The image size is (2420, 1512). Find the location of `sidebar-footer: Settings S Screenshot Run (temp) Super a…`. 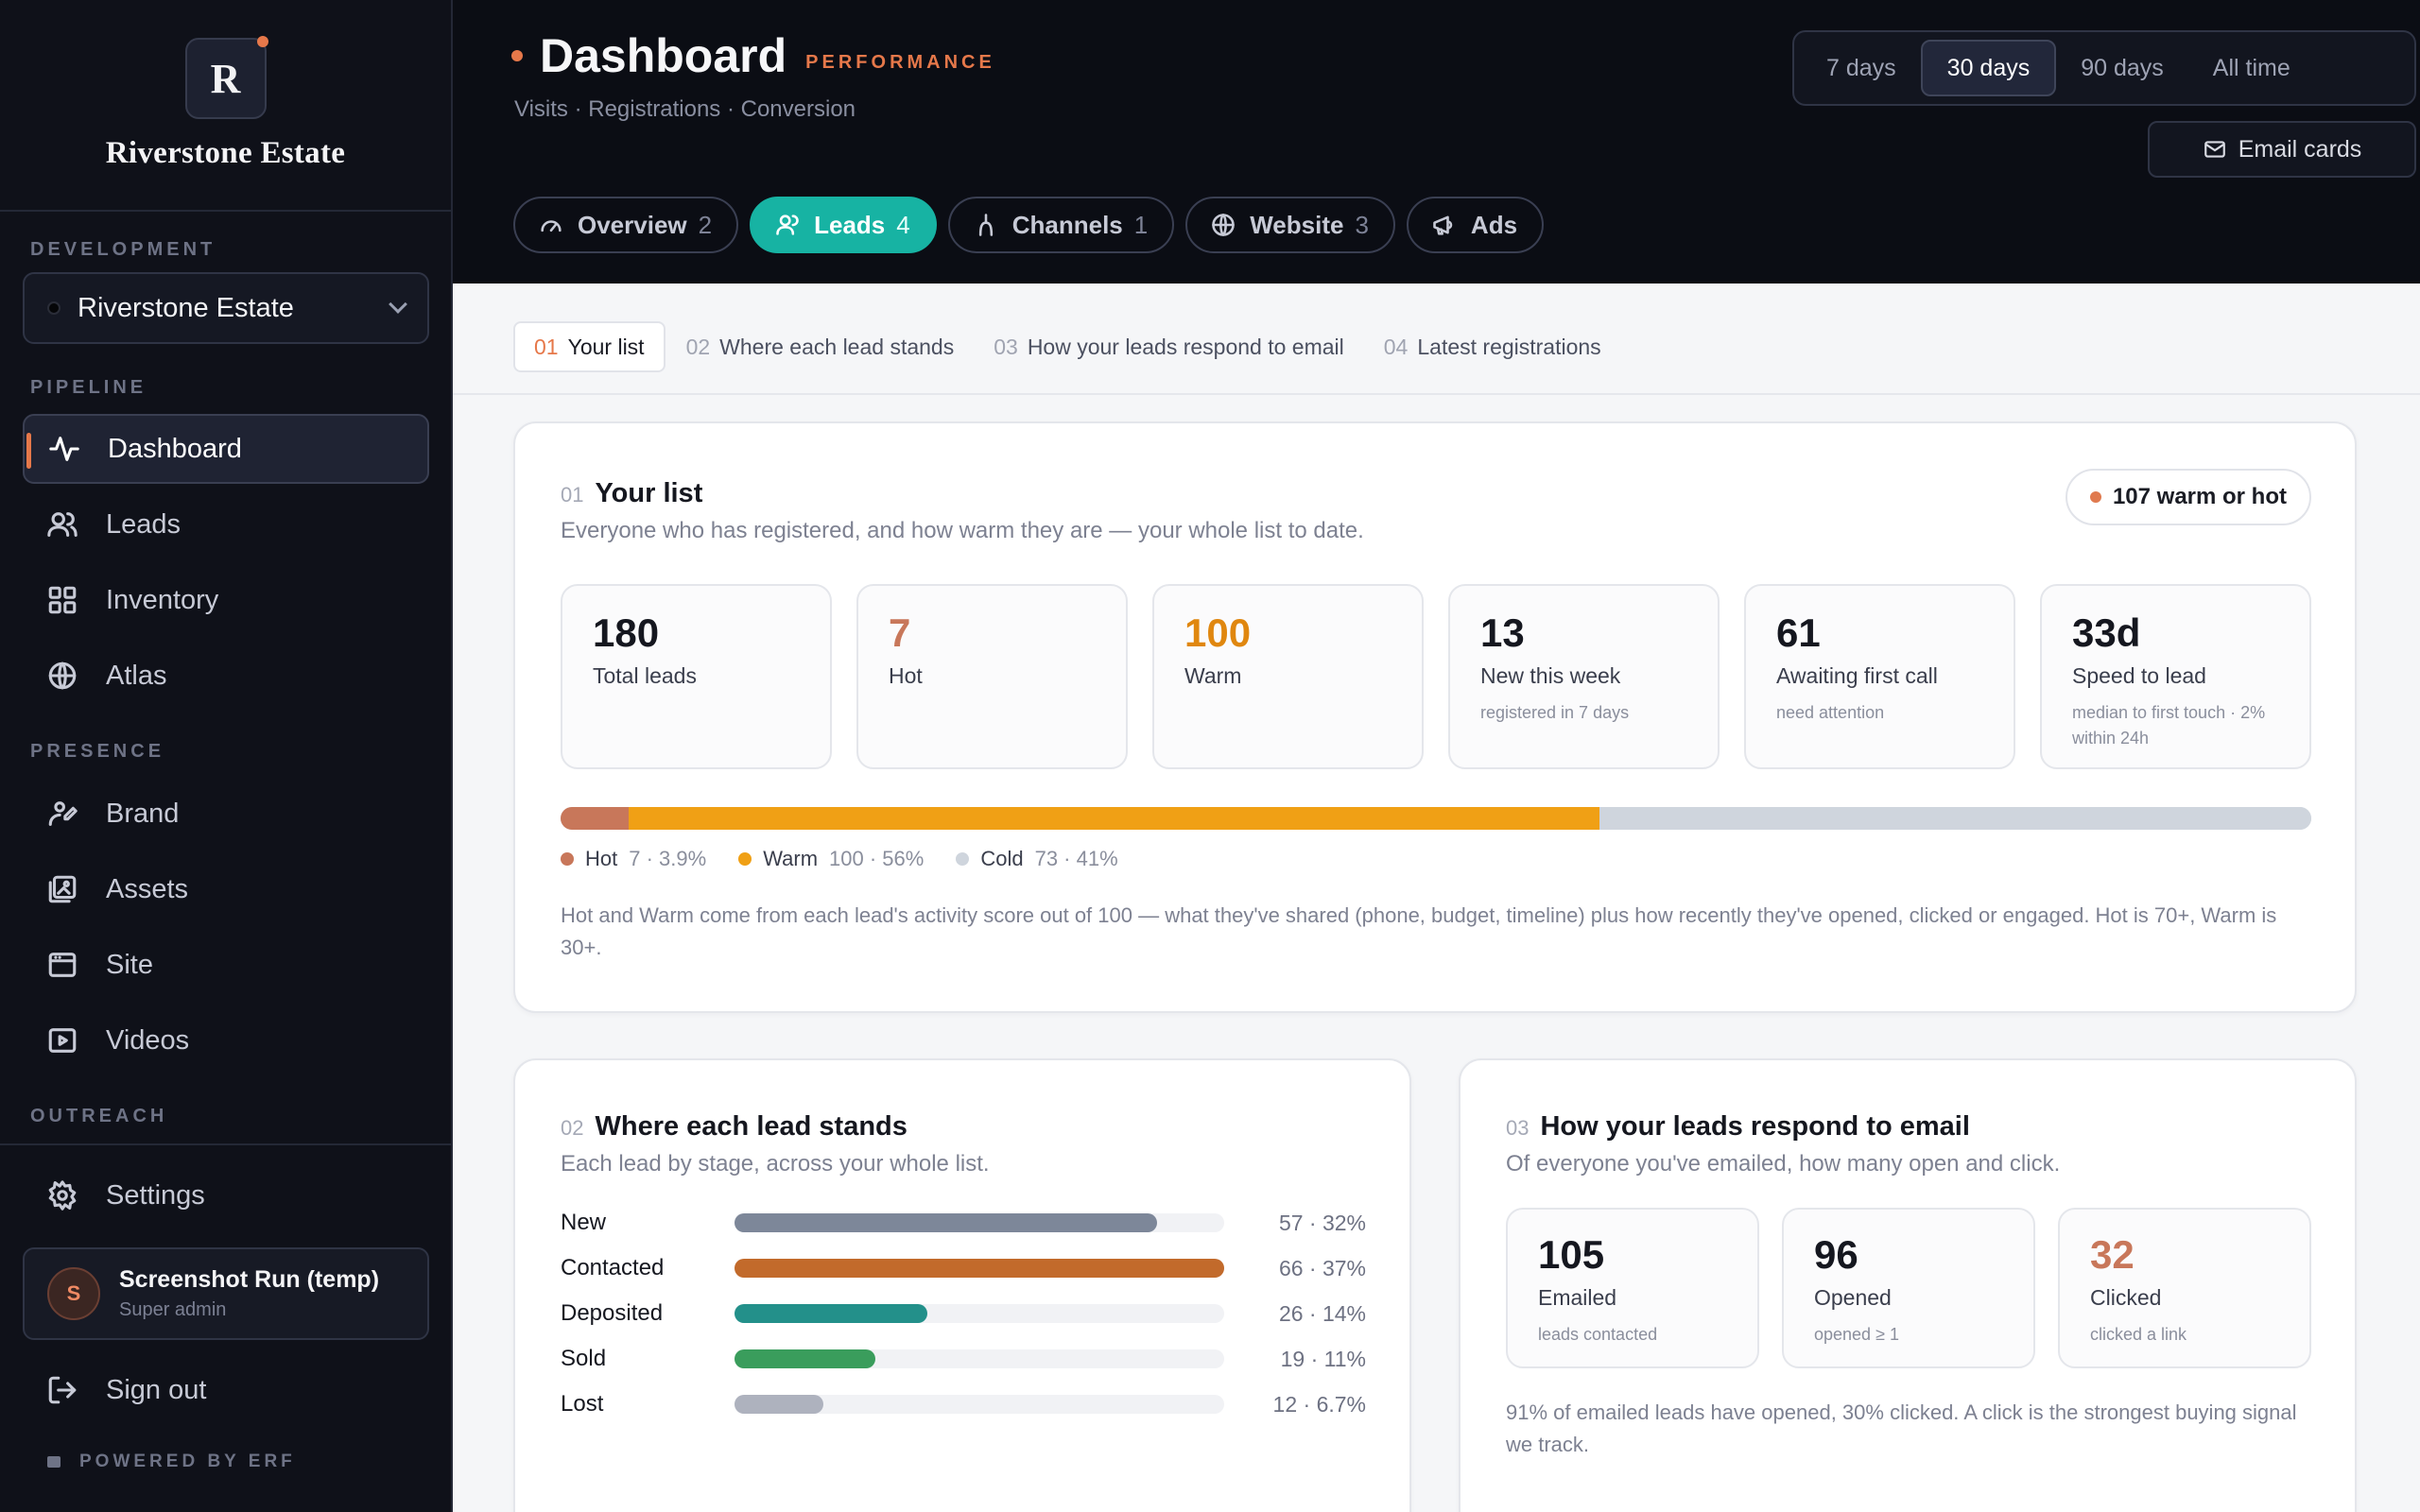

sidebar-footer: Settings S Screenshot Run (temp) Super a… is located at coordinates (226, 1327).